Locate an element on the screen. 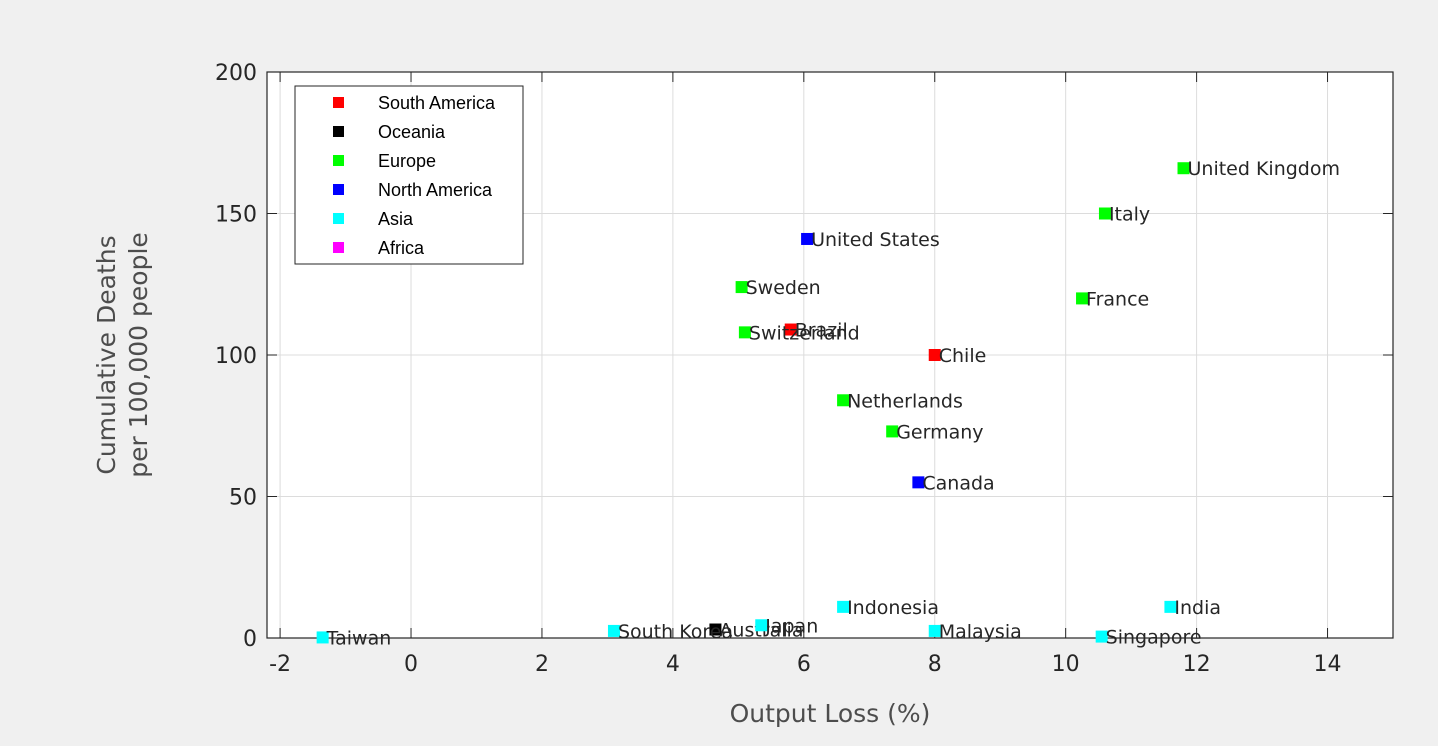  data-point-label: France is located at coordinates (1117, 299).